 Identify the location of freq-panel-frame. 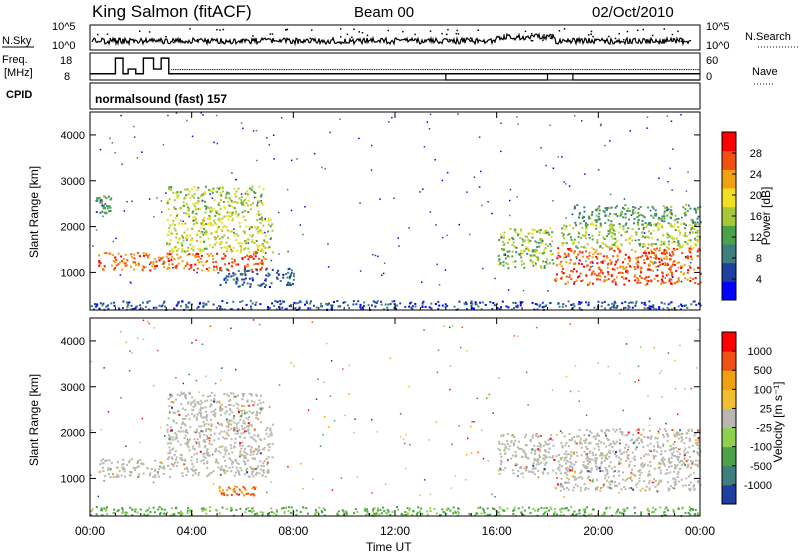
(395, 66).